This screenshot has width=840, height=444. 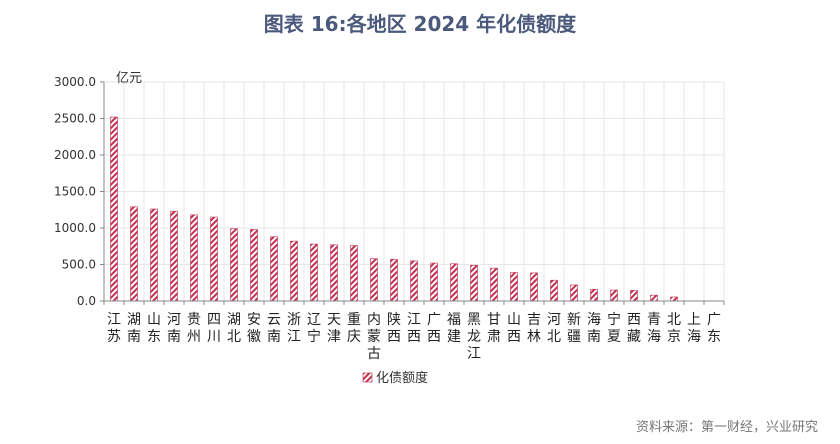 I want to click on x-tick-label: 湖北, so click(x=234, y=328).